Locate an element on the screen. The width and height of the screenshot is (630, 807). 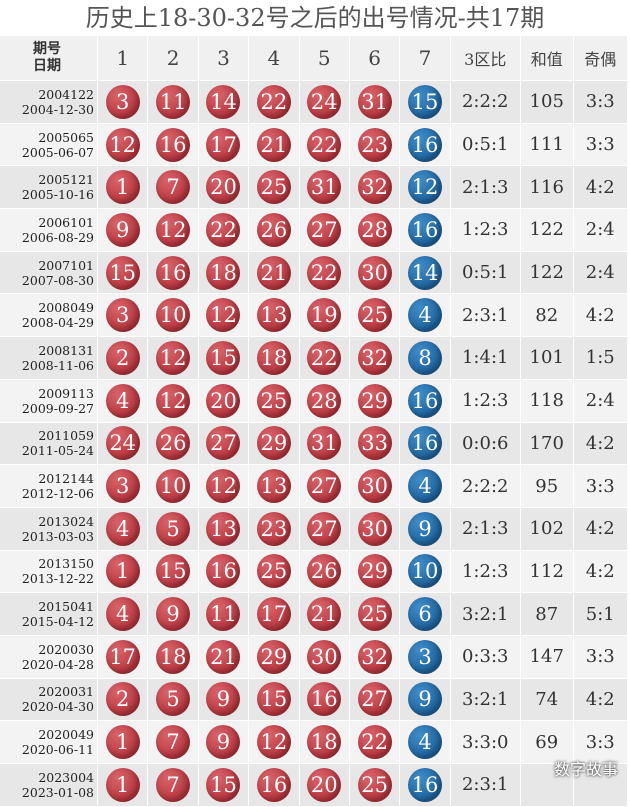
red-ball: 3 is located at coordinates (122, 315).